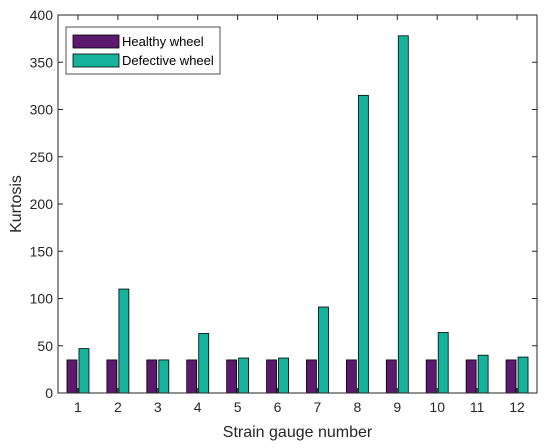 The height and width of the screenshot is (448, 550). I want to click on x-tick-label-11: 11, so click(477, 407).